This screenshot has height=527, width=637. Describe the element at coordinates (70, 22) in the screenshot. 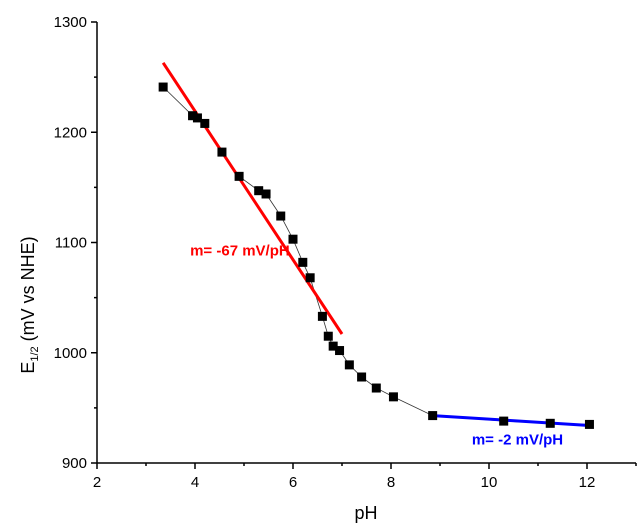

I see `y-tick-label: 1300` at that location.